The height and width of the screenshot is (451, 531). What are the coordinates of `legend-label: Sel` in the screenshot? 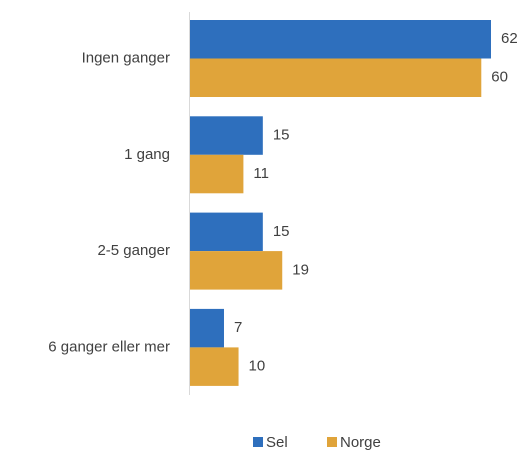 It's located at (277, 442).